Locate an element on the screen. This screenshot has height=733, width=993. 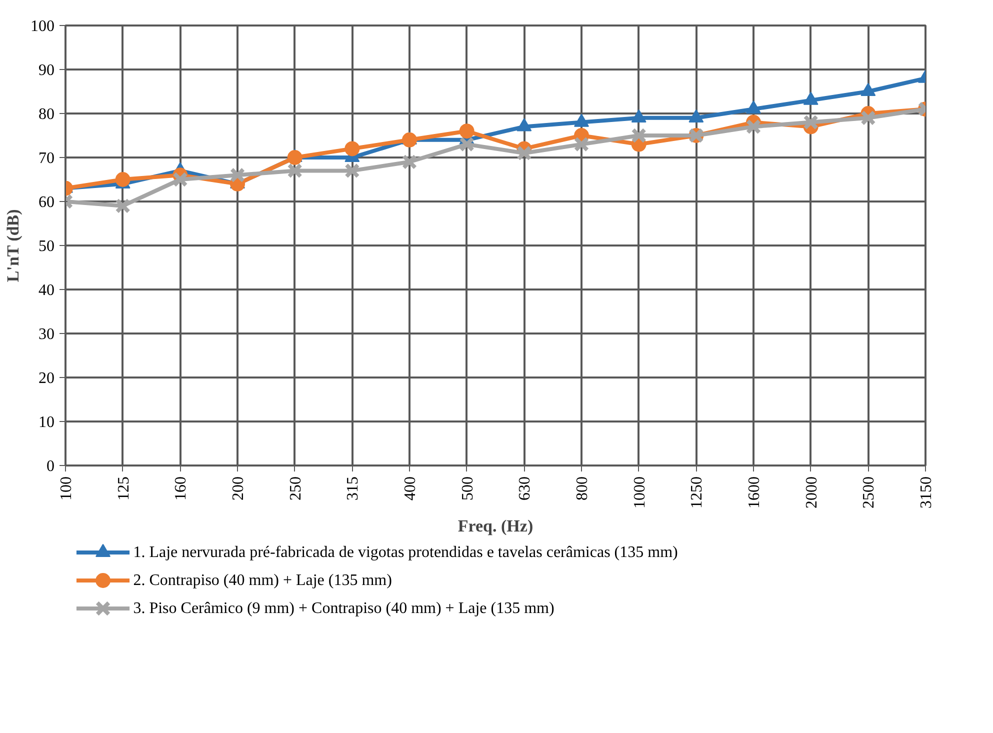
x-tick-label: 250 is located at coordinates (295, 488).